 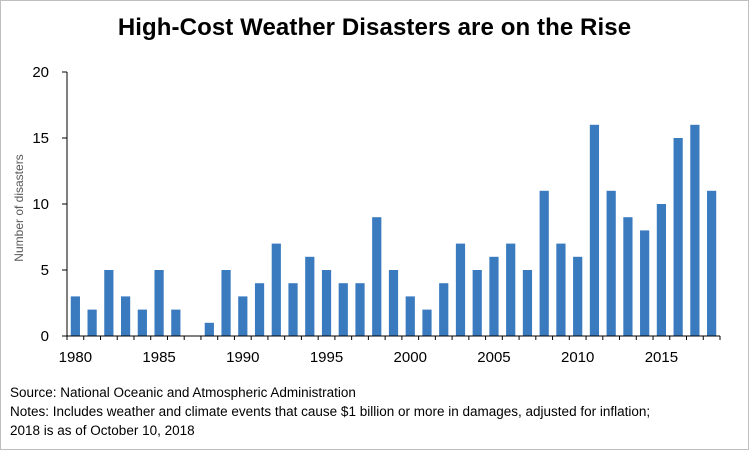 What do you see at coordinates (209, 329) in the screenshot?
I see `bar-1988` at bounding box center [209, 329].